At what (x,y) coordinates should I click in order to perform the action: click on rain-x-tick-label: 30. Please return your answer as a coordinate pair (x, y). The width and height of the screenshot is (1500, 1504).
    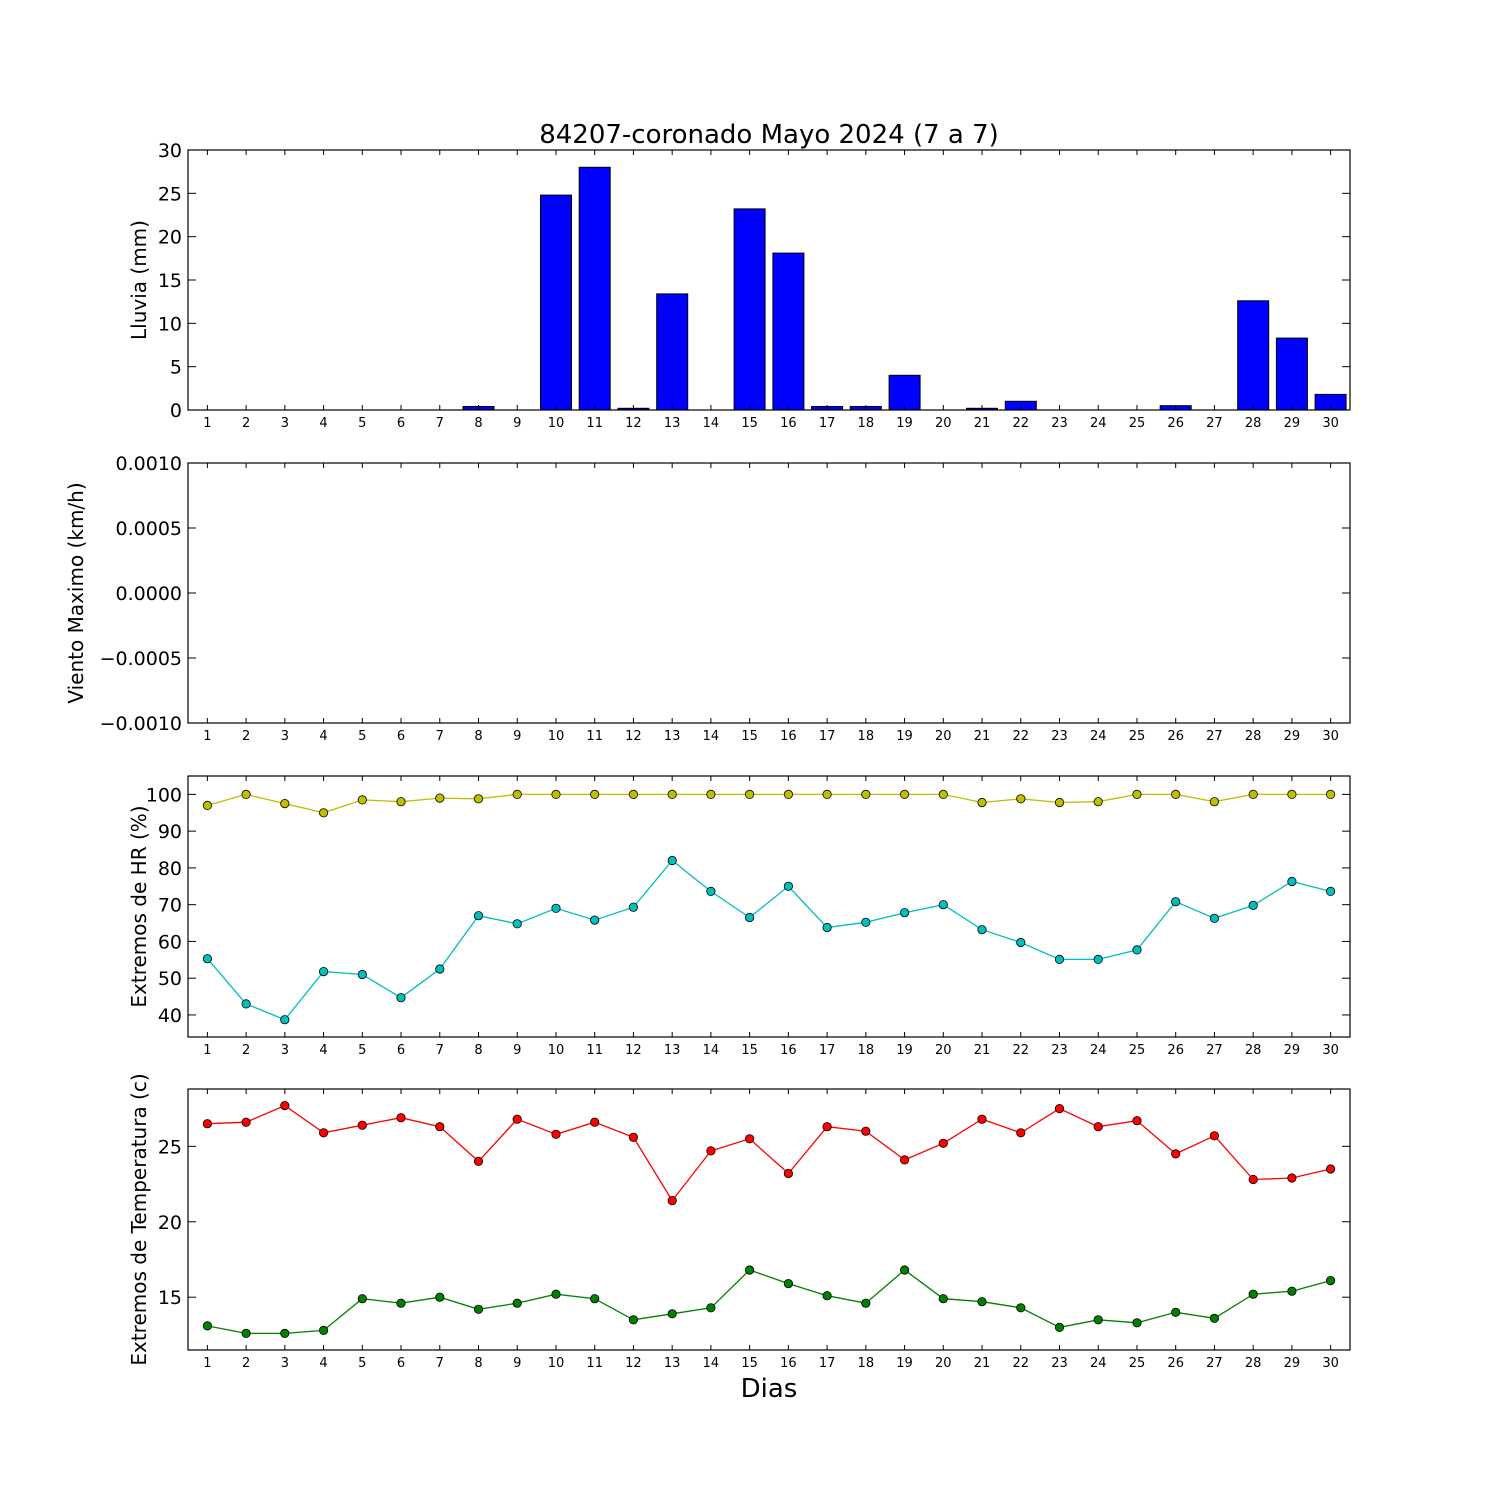
    Looking at the image, I should click on (1330, 423).